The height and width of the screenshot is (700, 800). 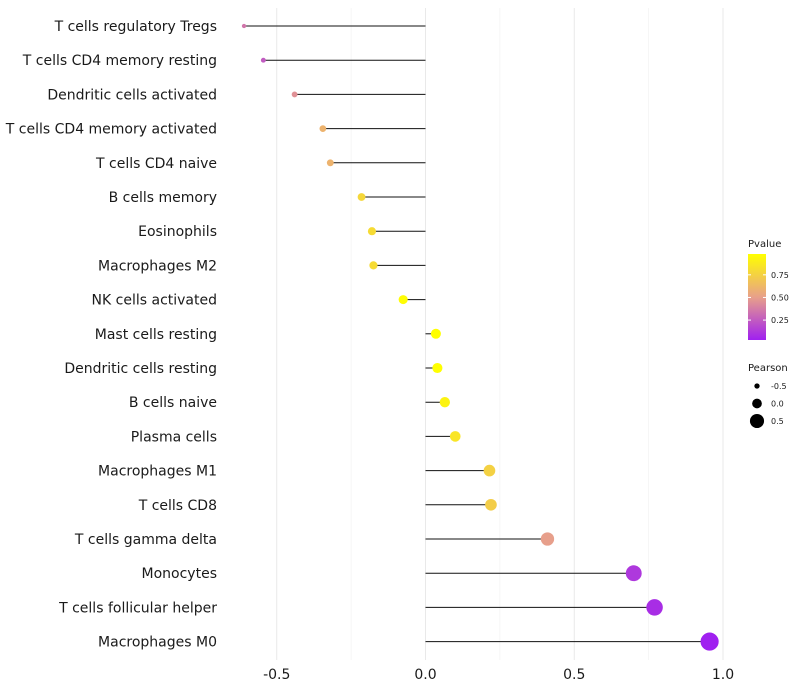 I want to click on y-axis-label: Eosinophils, so click(x=177, y=232).